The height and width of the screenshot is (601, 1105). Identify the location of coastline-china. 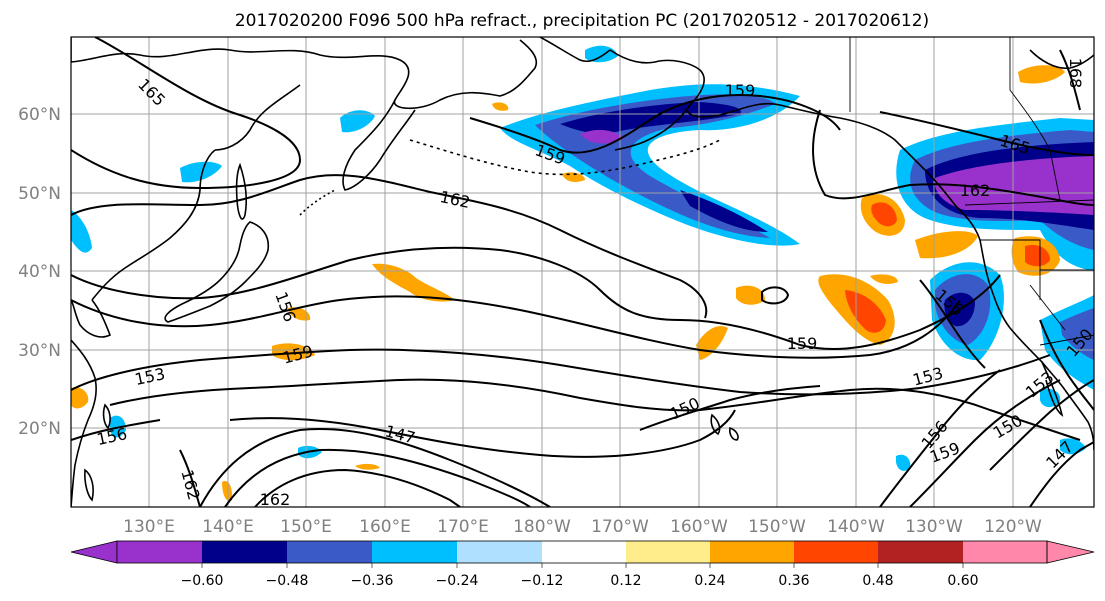
(84, 423).